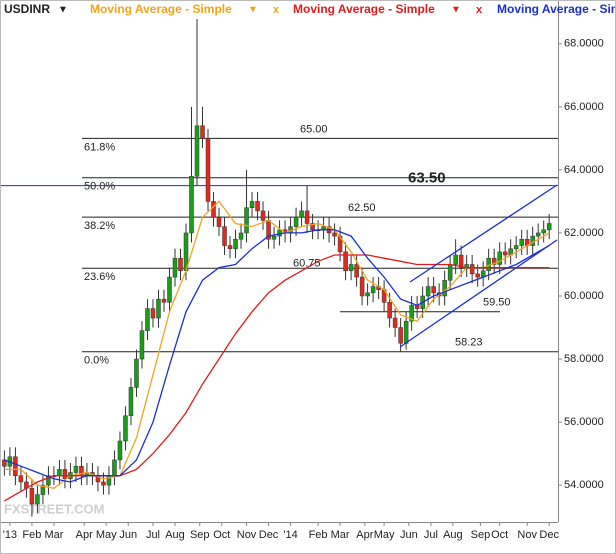 This screenshot has height=554, width=616. What do you see at coordinates (587, 277) in the screenshot?
I see `y-axis-panel` at bounding box center [587, 277].